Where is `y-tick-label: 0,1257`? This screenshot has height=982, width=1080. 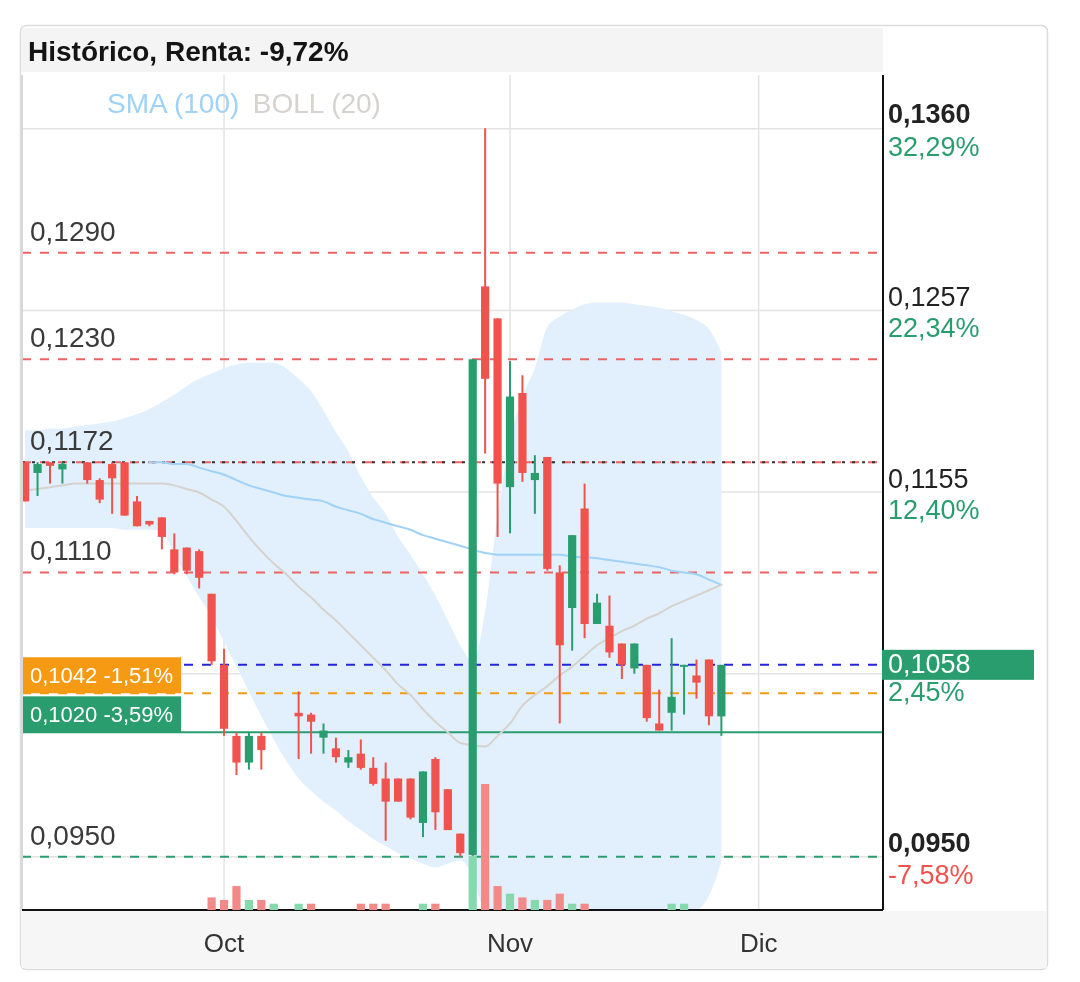 y-tick-label: 0,1257 is located at coordinates (929, 297).